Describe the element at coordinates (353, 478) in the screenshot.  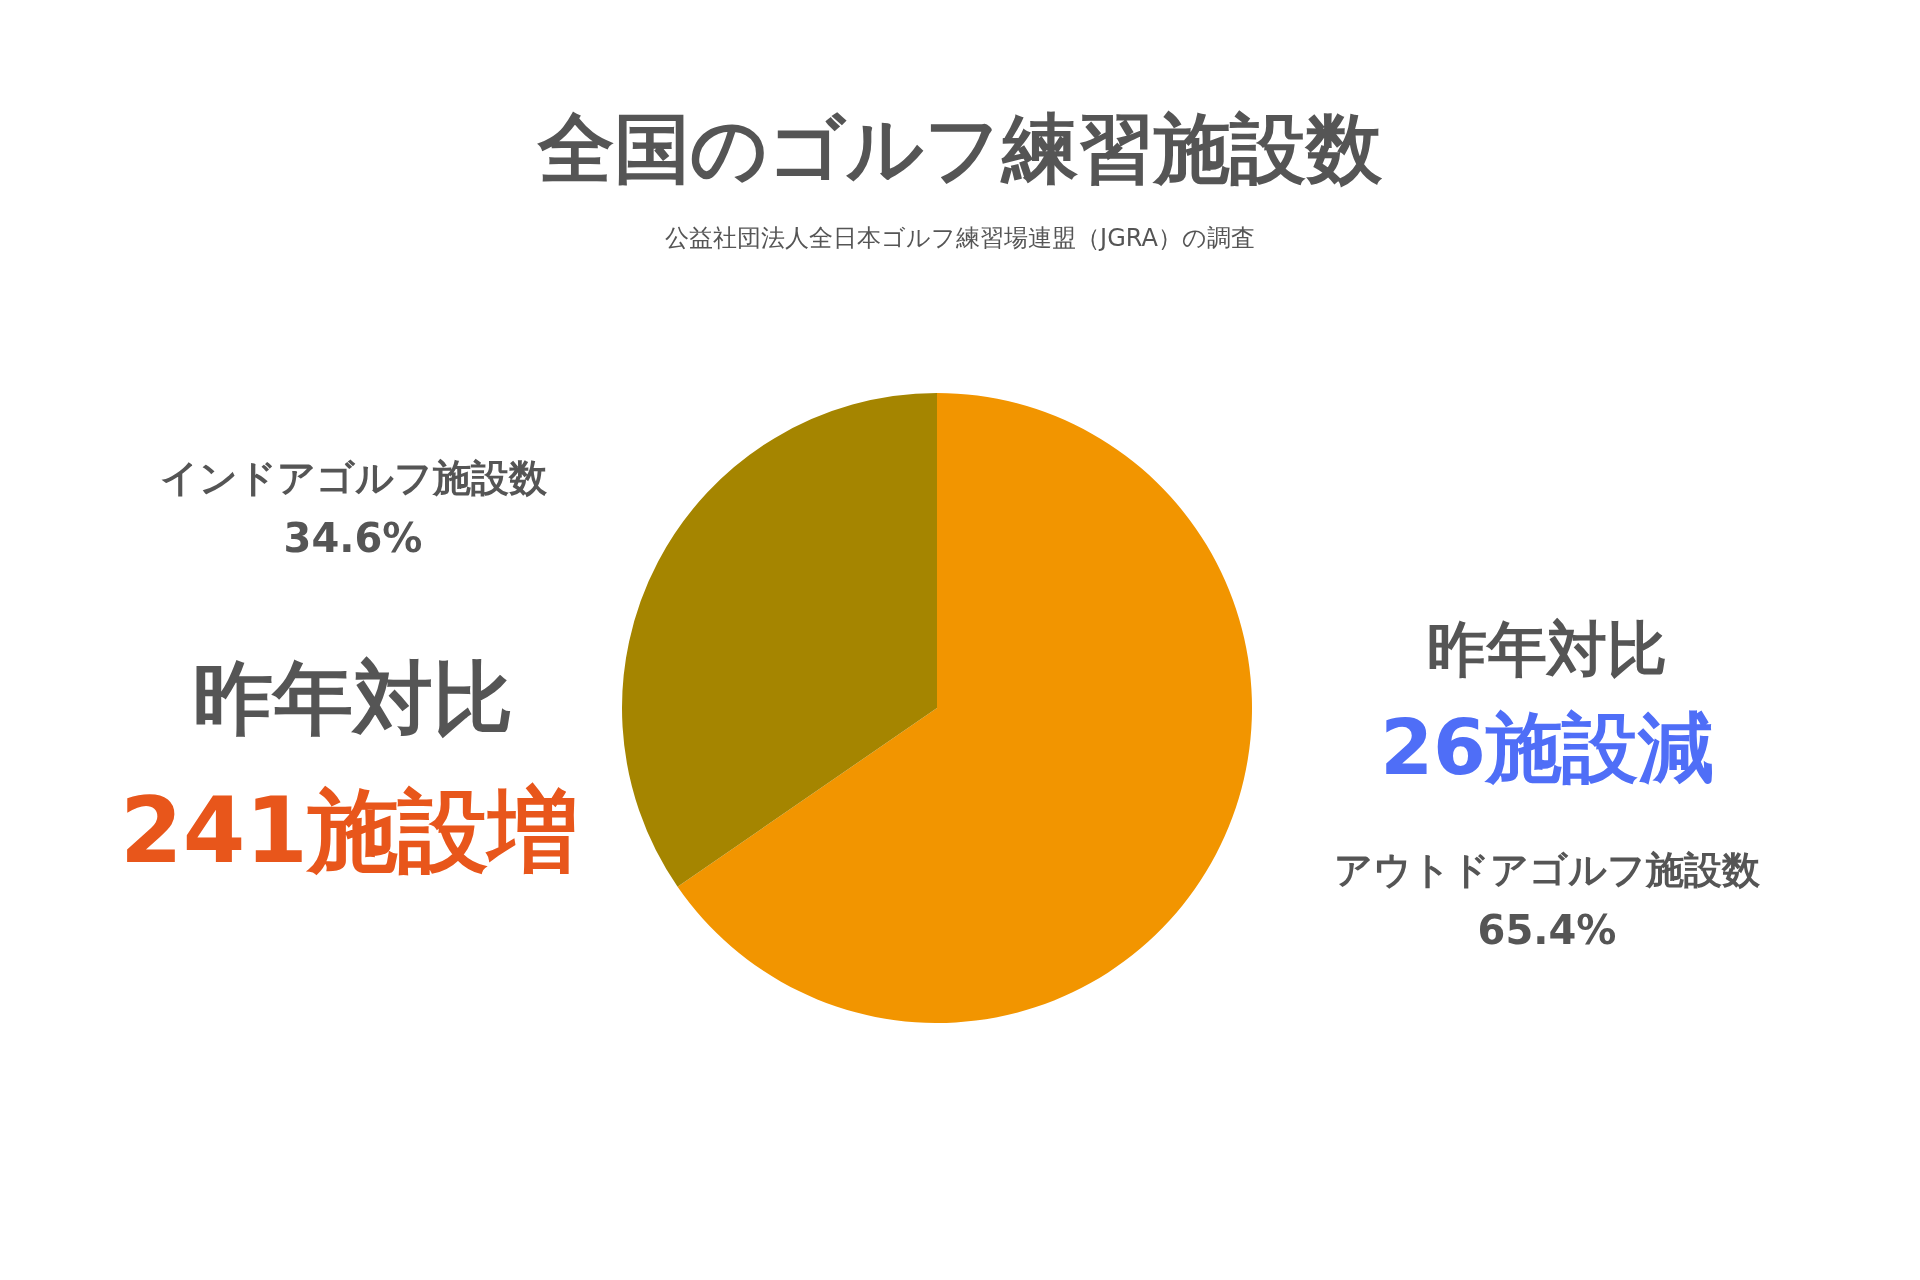
I see `slice-label: インドアゴルフ施設数` at that location.